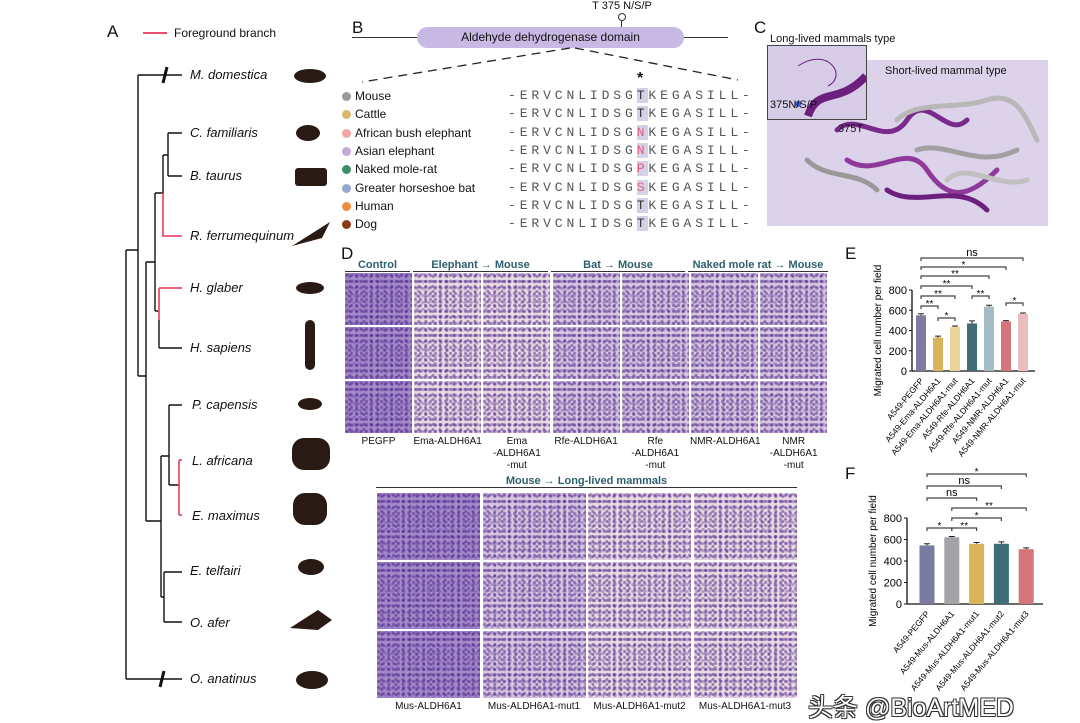  Describe the element at coordinates (851, 253) in the screenshot. I see `panel-label-e: E` at that location.